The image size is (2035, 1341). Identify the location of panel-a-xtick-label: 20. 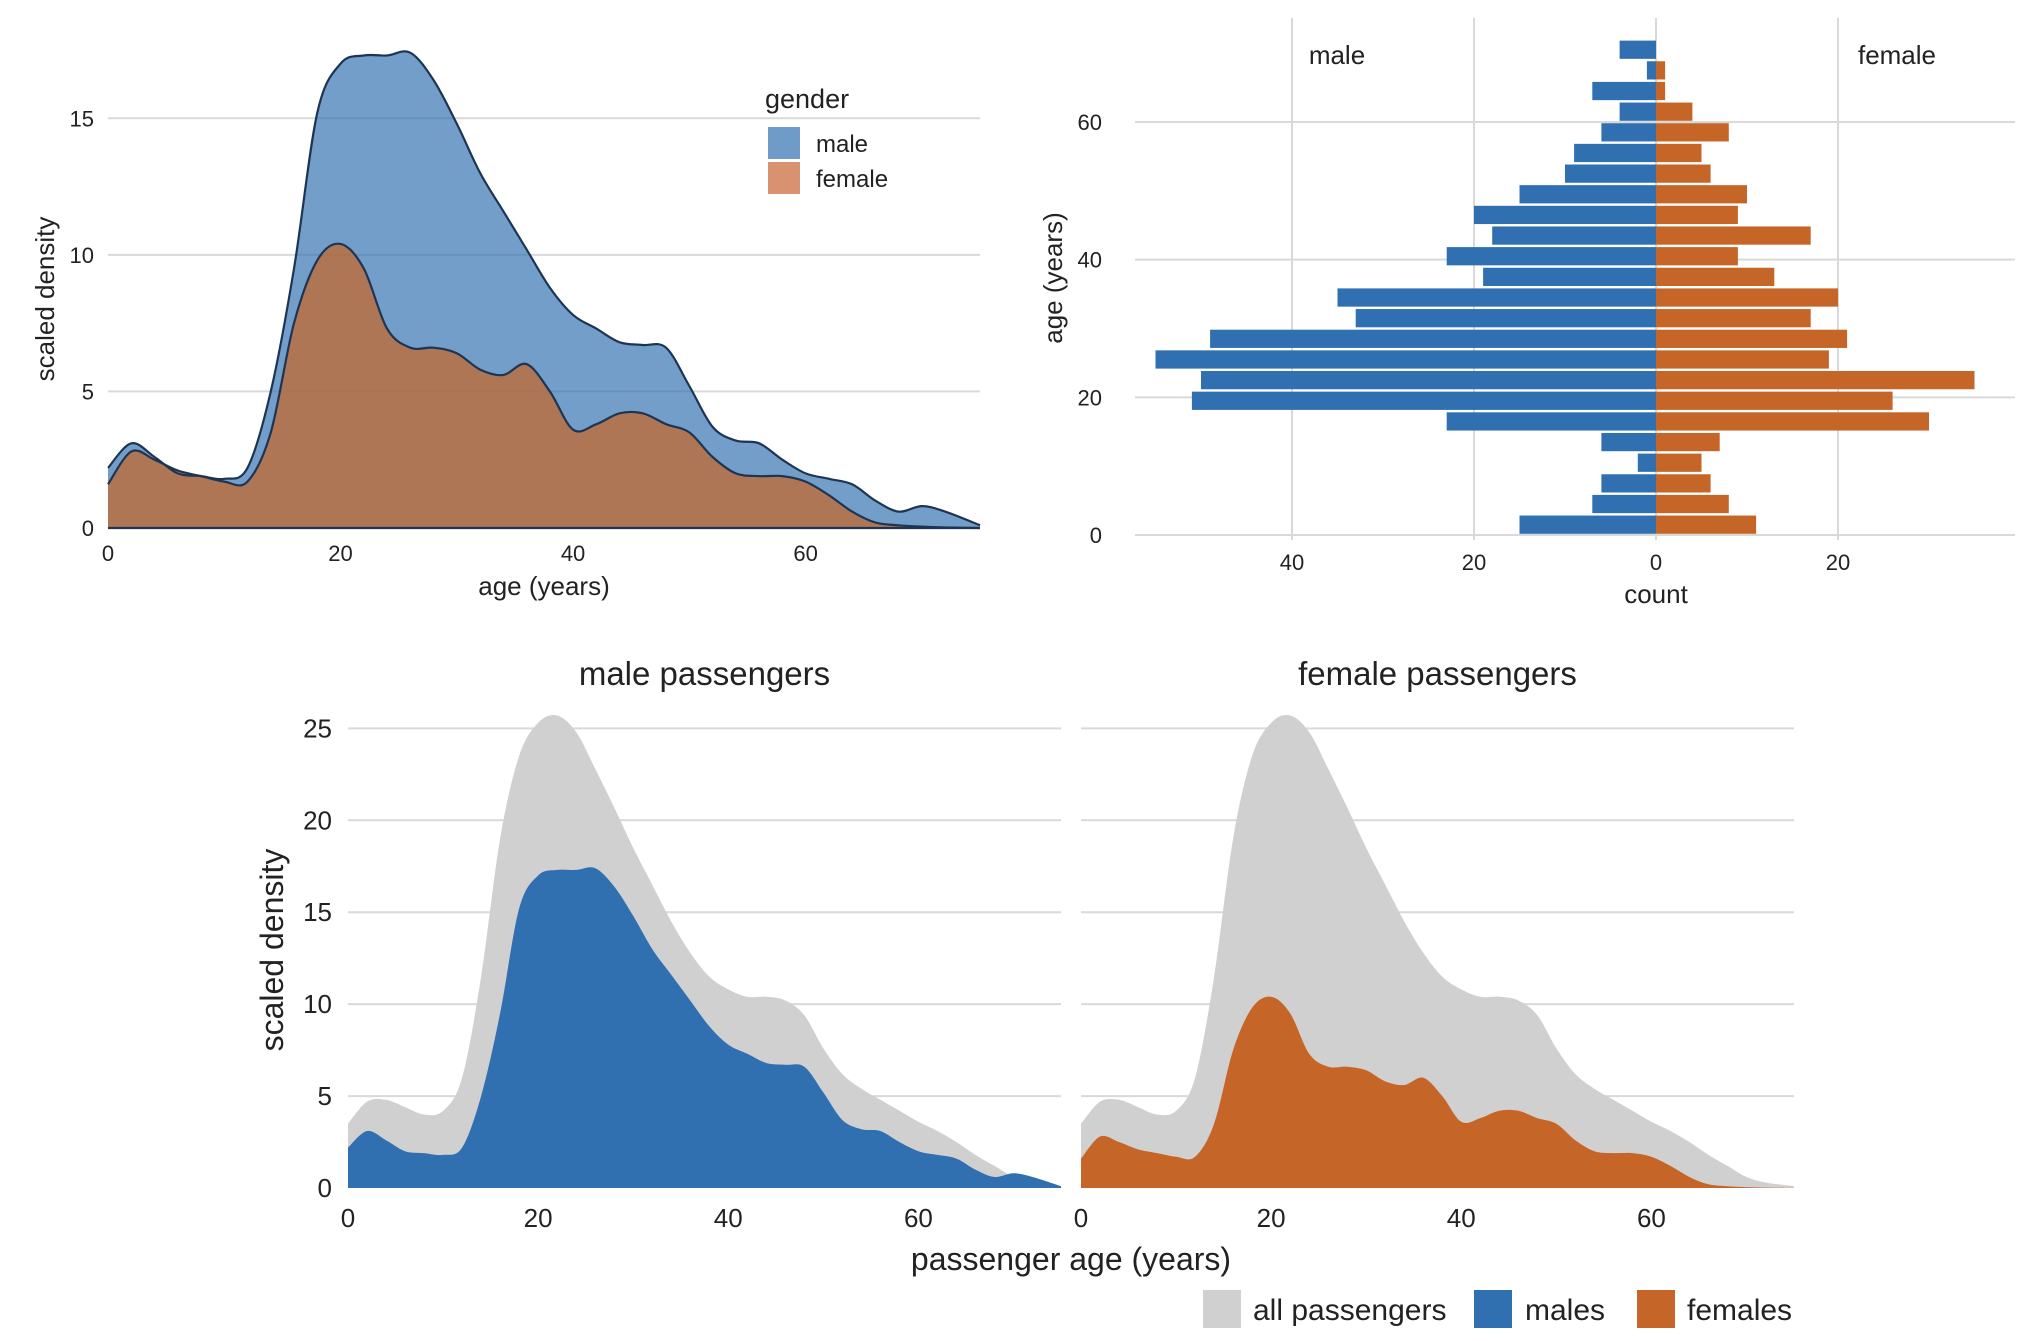
(340, 553).